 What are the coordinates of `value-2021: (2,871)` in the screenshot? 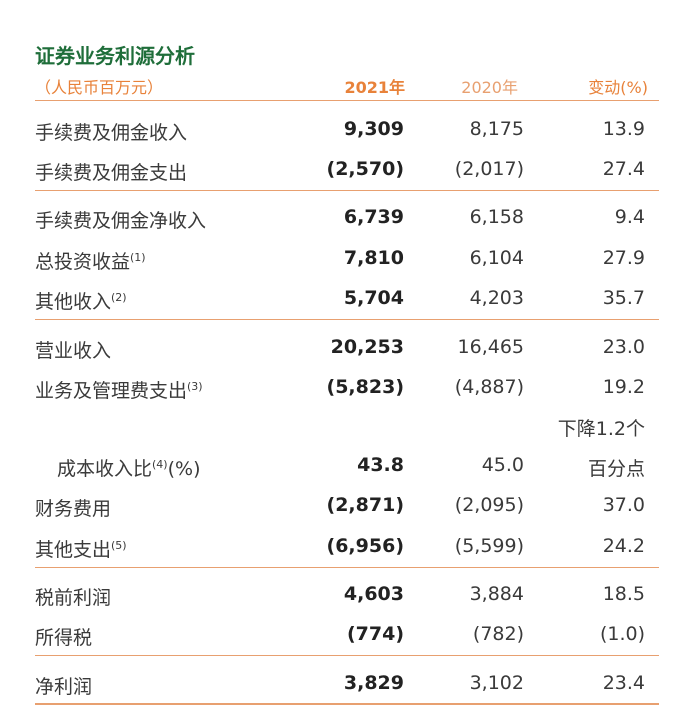 It's located at (365, 505).